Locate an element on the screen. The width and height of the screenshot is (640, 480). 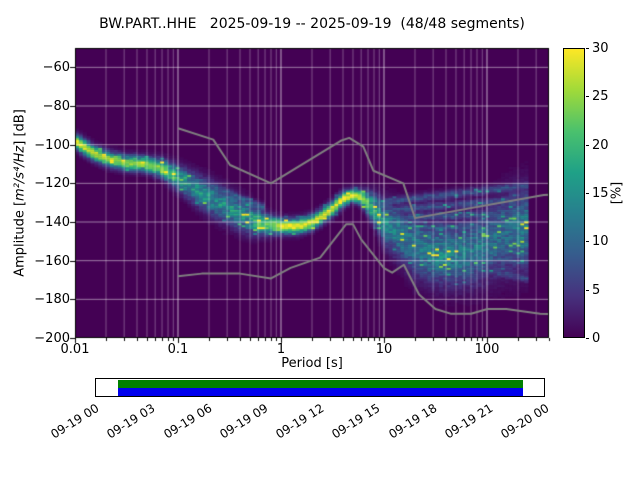
colorbar-tick-label: 15 is located at coordinates (600, 193).